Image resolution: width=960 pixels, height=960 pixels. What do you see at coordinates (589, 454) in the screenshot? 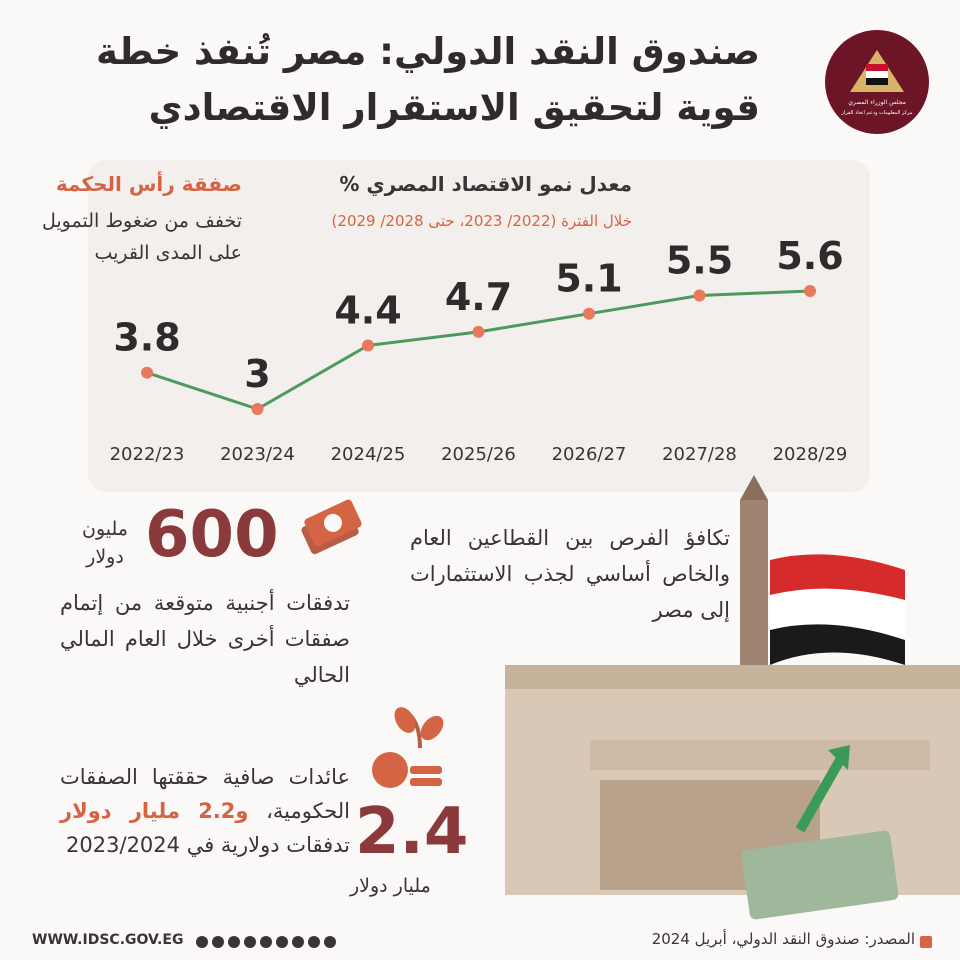
I see `x-tick-label: 2026/27` at bounding box center [589, 454].